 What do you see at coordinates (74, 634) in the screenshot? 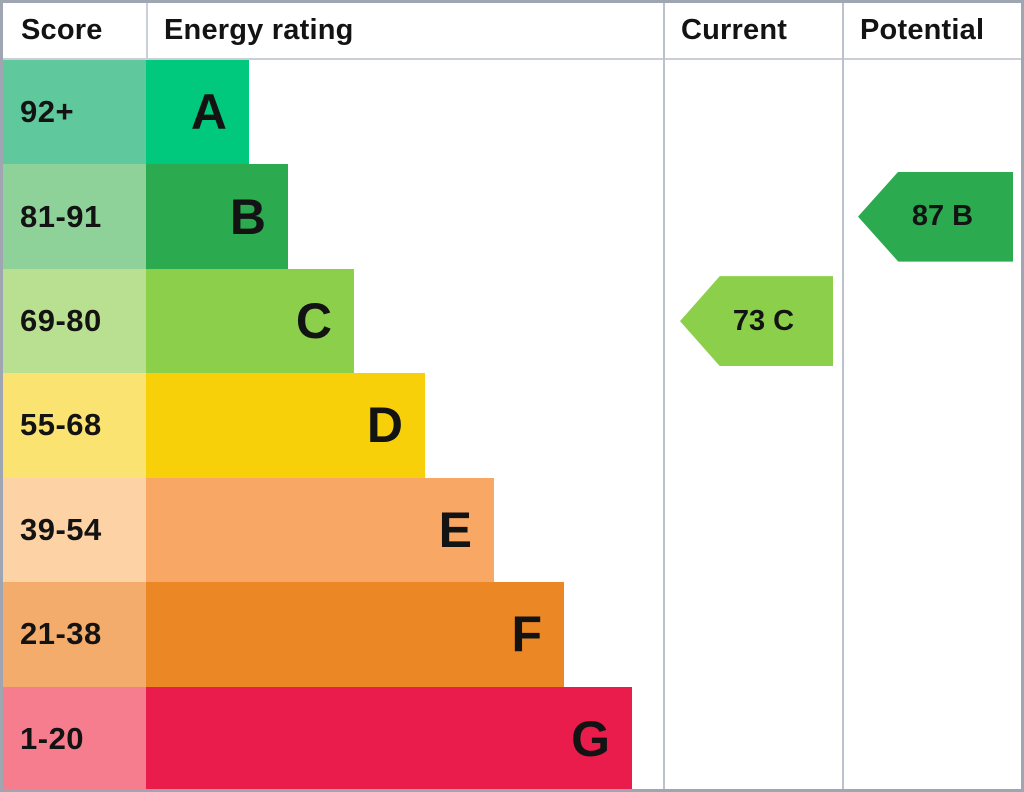
I see `score-cell: 21-38` at bounding box center [74, 634].